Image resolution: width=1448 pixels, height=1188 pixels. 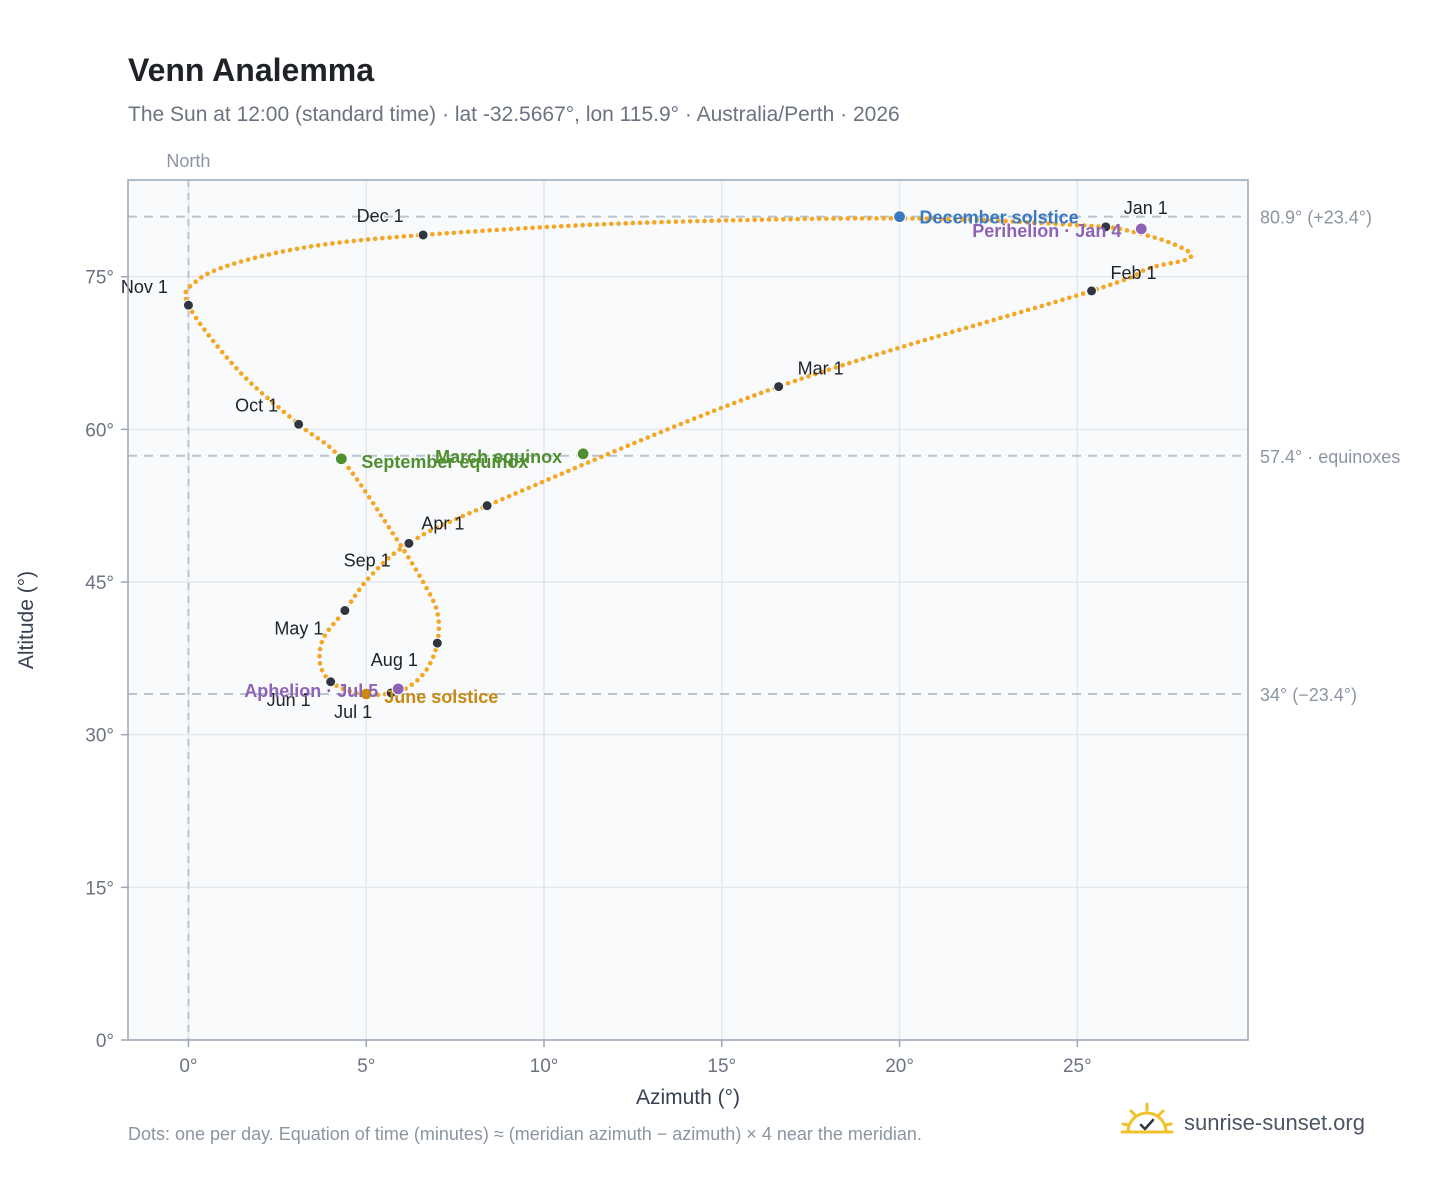 What do you see at coordinates (899, 1066) in the screenshot?
I see `x-tick-label: 20°` at bounding box center [899, 1066].